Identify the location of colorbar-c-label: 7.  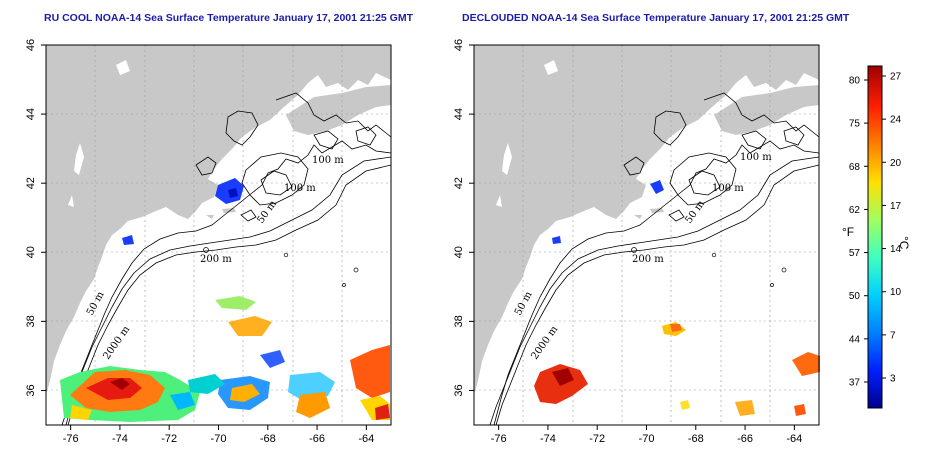
(893, 335).